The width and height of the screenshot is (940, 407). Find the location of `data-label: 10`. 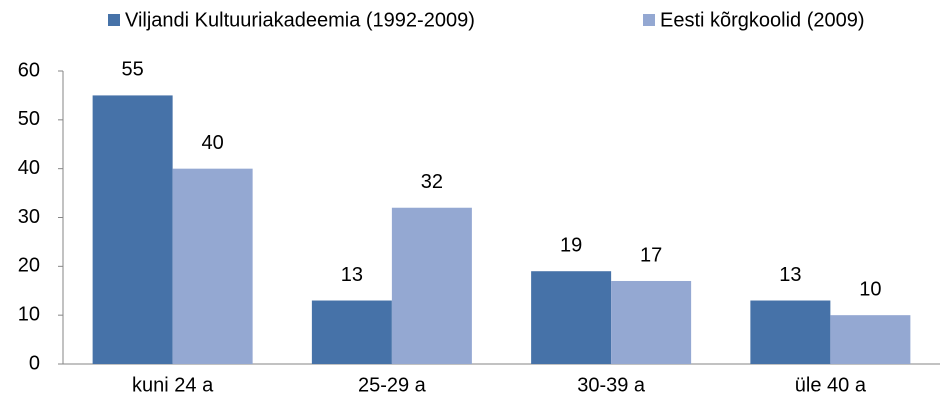

data-label: 10 is located at coordinates (870, 289).